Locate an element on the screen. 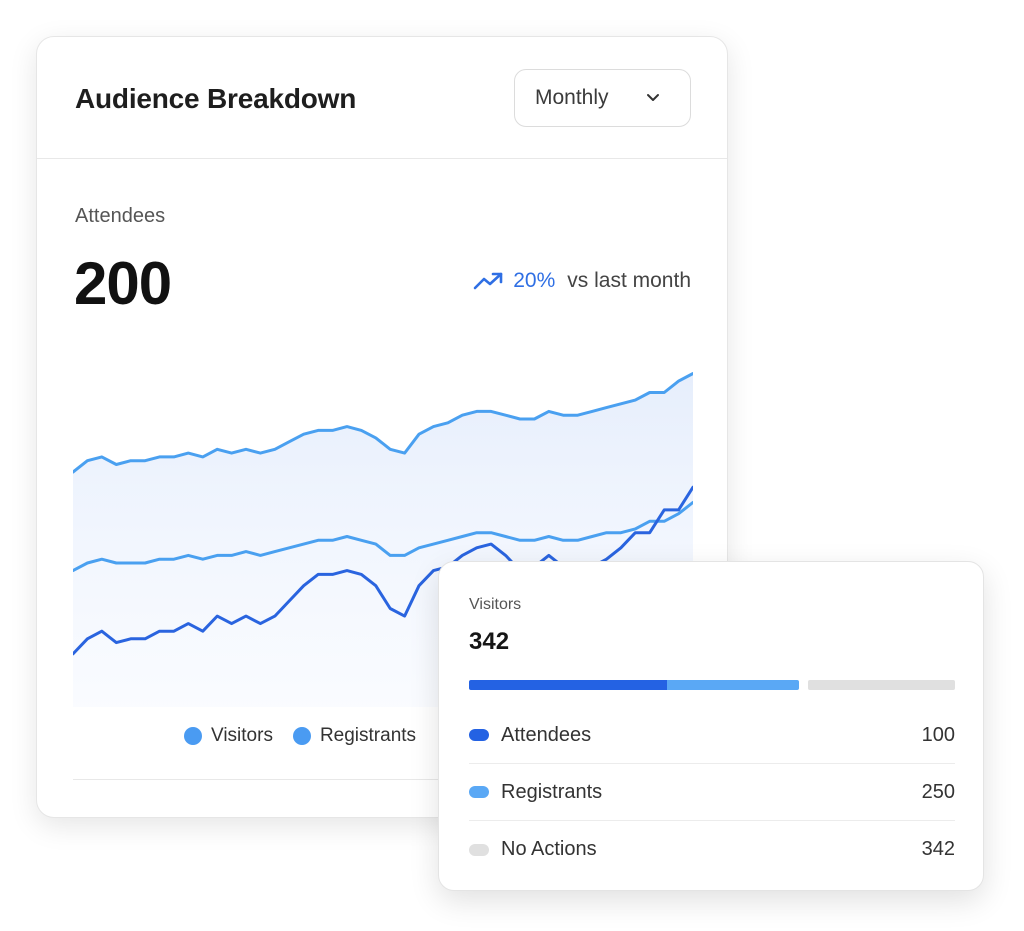  period-dropdown-label: Monthly is located at coordinates (572, 97).